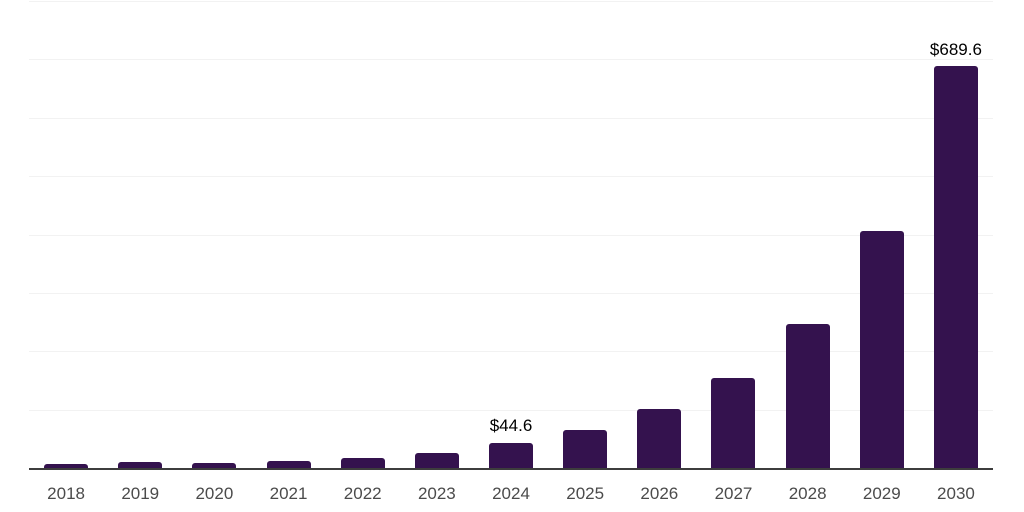 Image resolution: width=1024 pixels, height=512 pixels. I want to click on x-tick-label-2029: 2029, so click(881, 493).